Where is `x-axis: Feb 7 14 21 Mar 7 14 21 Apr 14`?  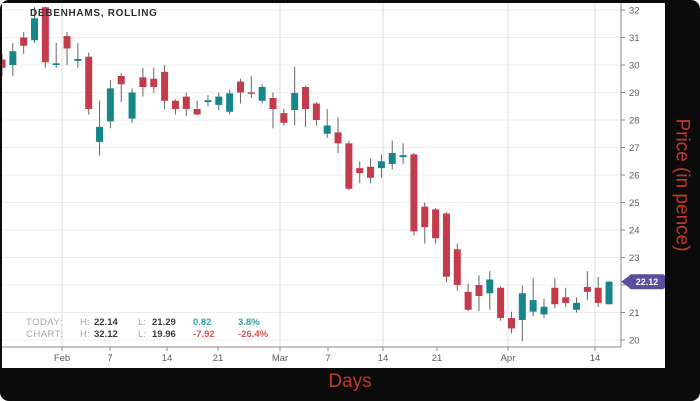 x-axis: Feb 7 14 21 Mar 7 14 21 Apr 14 is located at coordinates (311, 355).